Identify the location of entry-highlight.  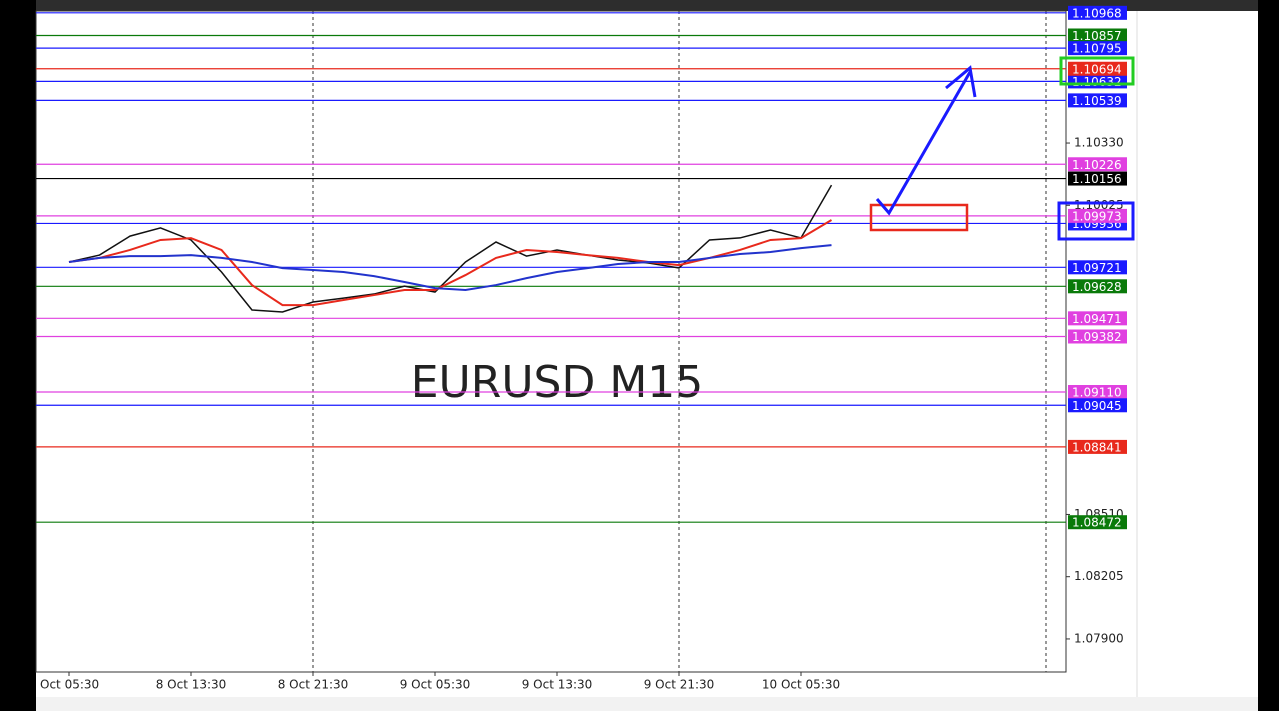
(1096, 221).